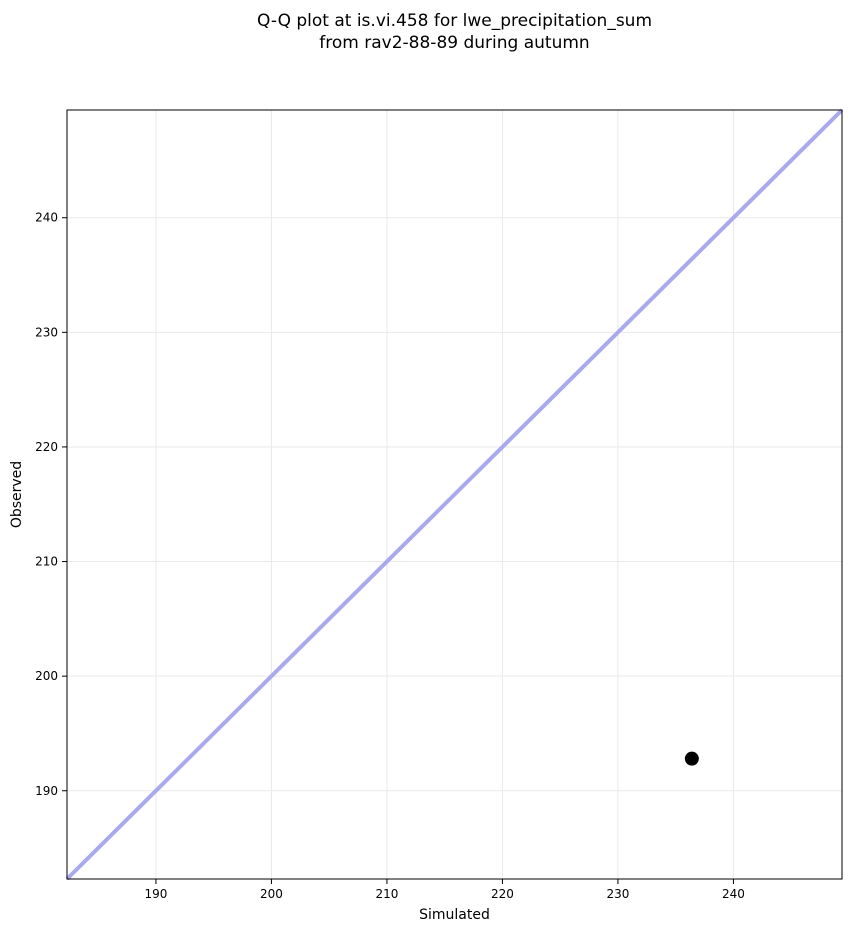 Image resolution: width=851 pixels, height=934 pixels. What do you see at coordinates (46, 447) in the screenshot?
I see `y-tick-label: 220` at bounding box center [46, 447].